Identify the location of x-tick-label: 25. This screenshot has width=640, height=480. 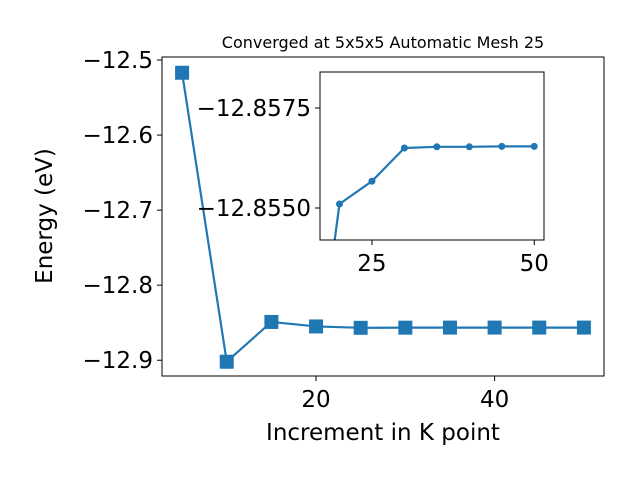
(371, 264).